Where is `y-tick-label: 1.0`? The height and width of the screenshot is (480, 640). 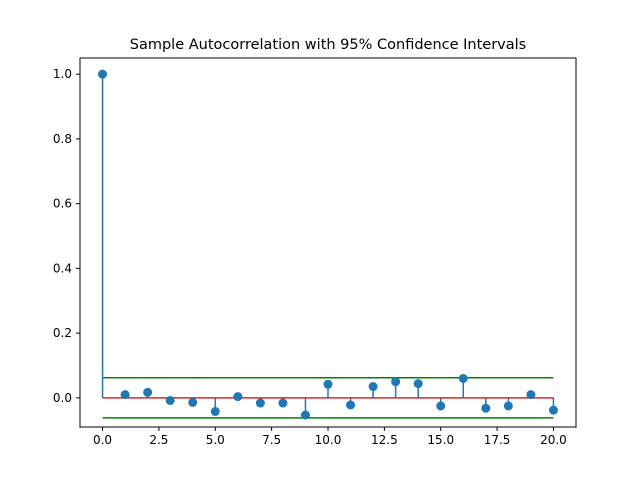 y-tick-label: 1.0 is located at coordinates (62, 74).